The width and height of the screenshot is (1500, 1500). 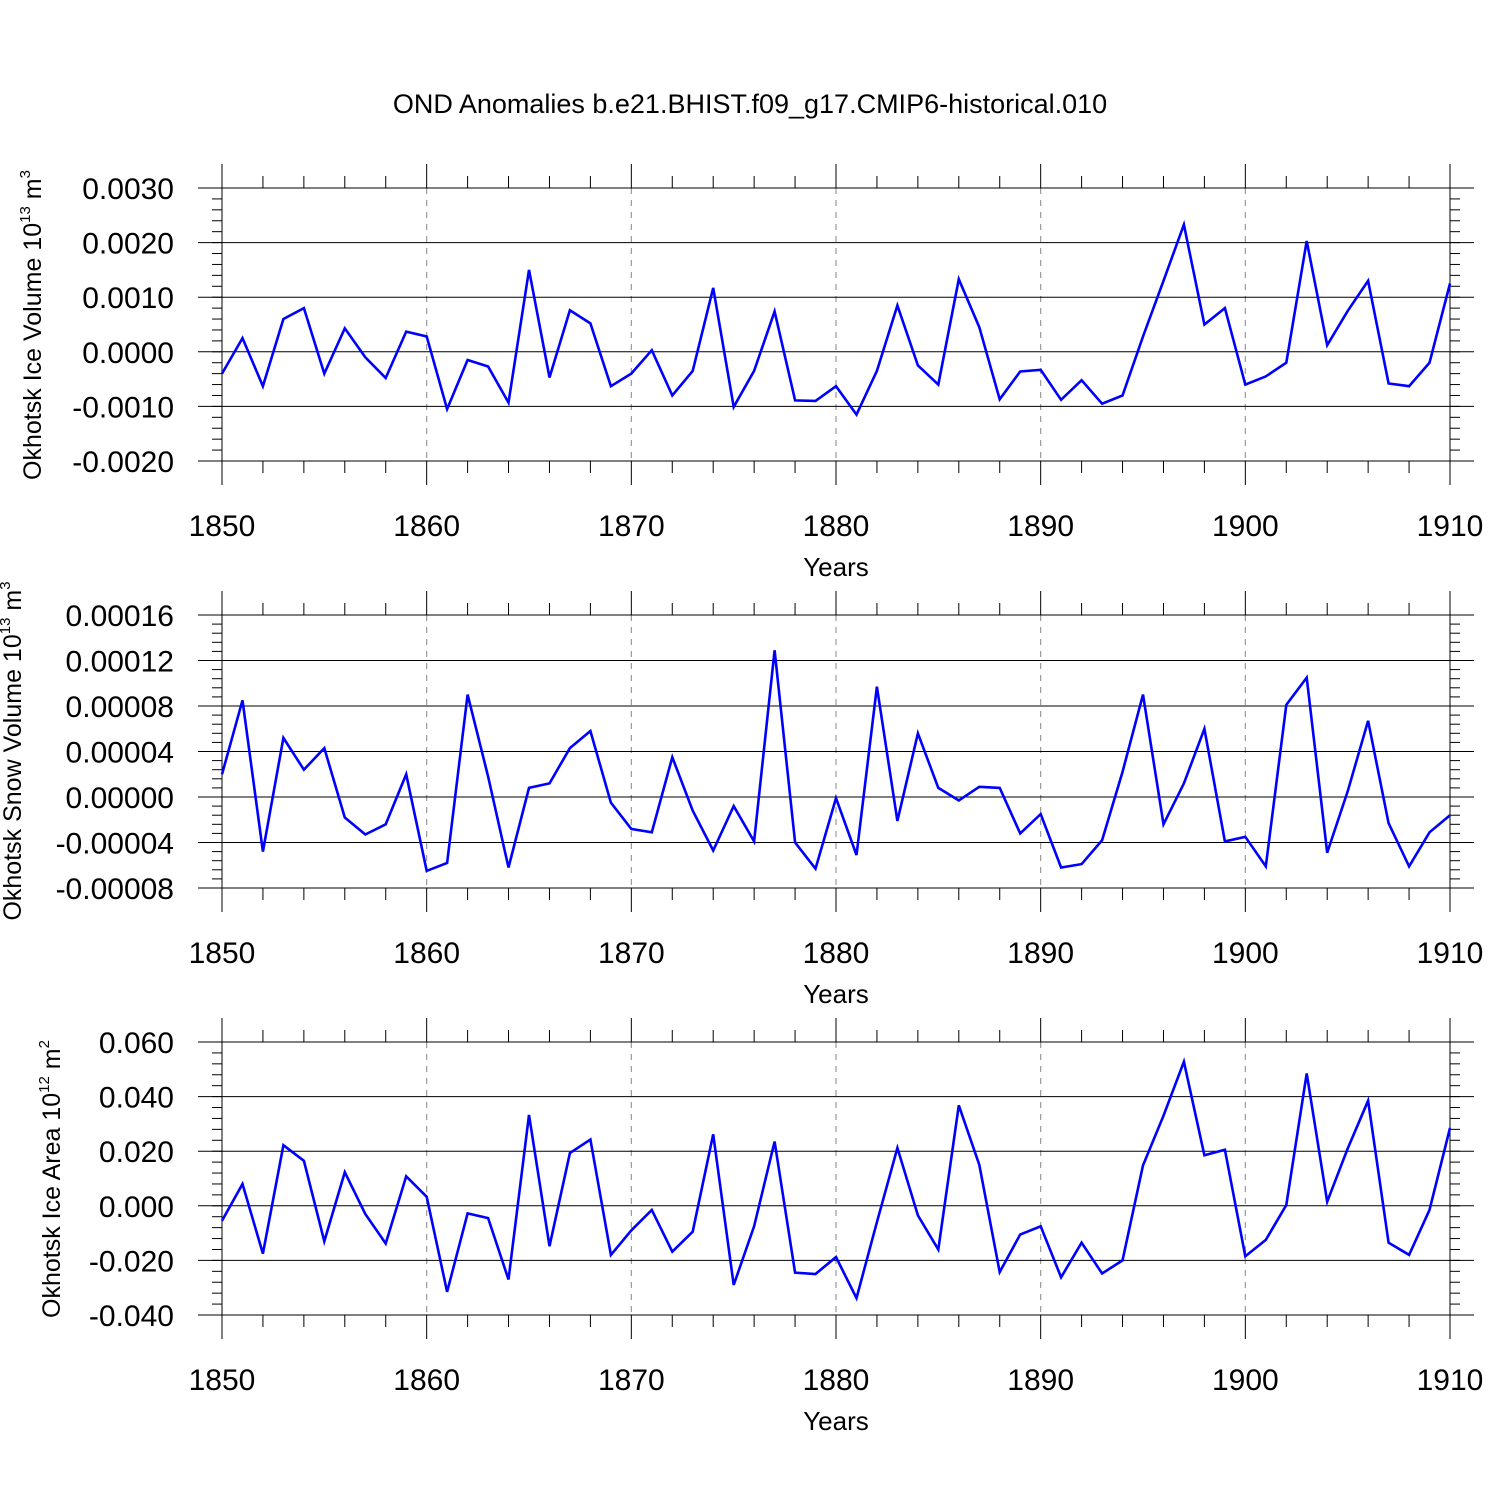 What do you see at coordinates (128, 353) in the screenshot?
I see `y-tick-label: 0.0000` at bounding box center [128, 353].